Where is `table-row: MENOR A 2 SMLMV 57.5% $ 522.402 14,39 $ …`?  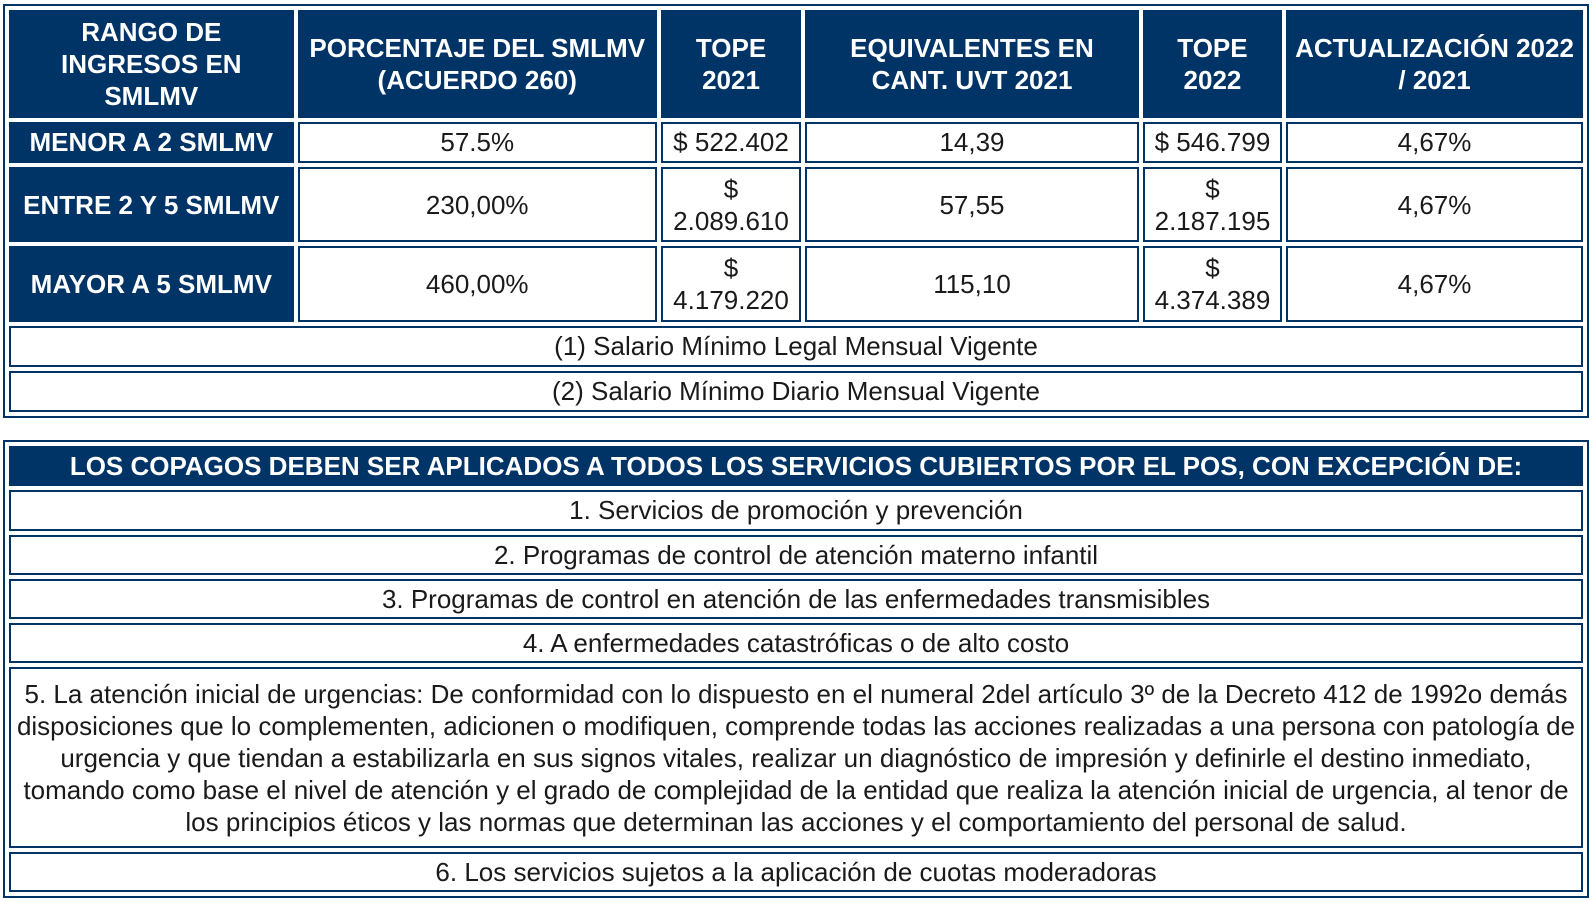 table-row: MENOR A 2 SMLMV 57.5% $ 522.402 14,39 $ … is located at coordinates (796, 142).